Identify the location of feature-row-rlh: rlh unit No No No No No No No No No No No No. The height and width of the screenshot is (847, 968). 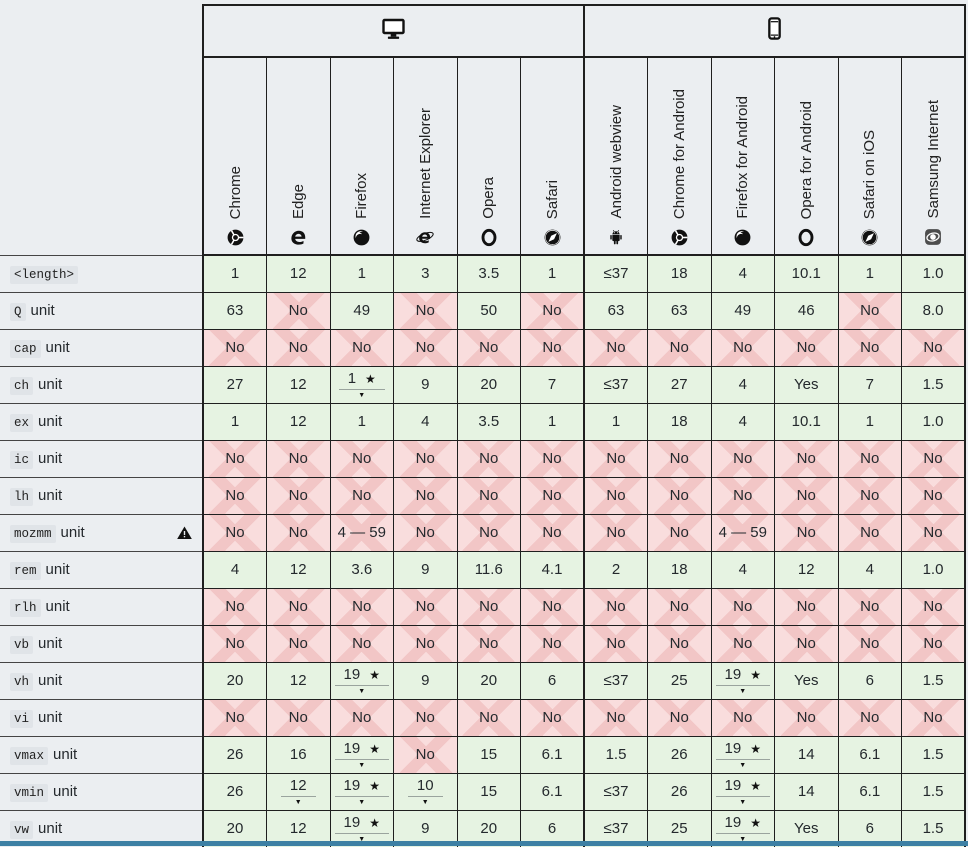
(483, 606).